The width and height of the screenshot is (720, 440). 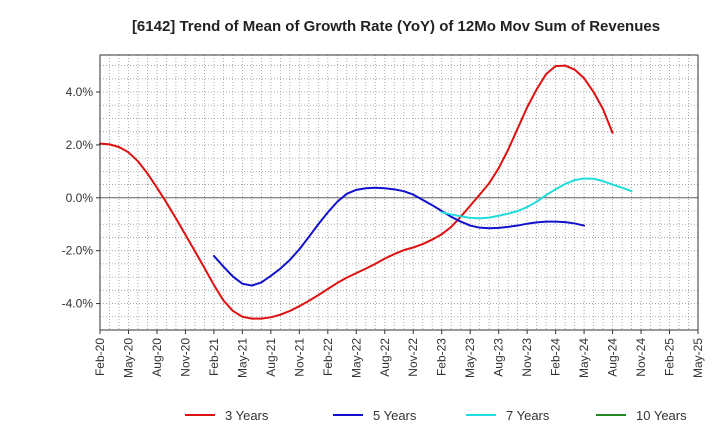 I want to click on legend-label: 3 Years, so click(x=247, y=415).